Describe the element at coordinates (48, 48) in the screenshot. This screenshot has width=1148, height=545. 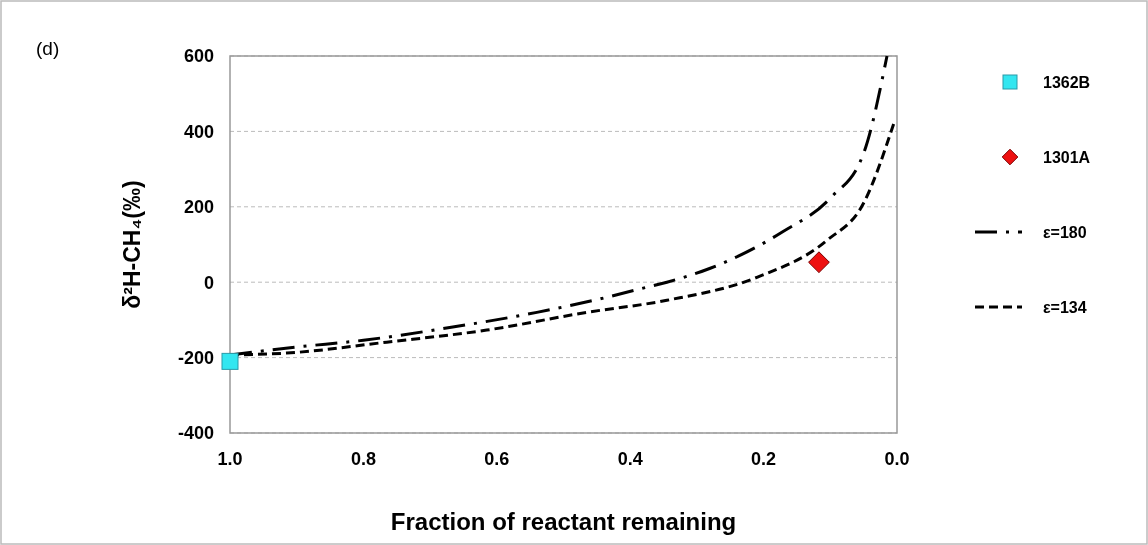
I see `text: (d)` at that location.